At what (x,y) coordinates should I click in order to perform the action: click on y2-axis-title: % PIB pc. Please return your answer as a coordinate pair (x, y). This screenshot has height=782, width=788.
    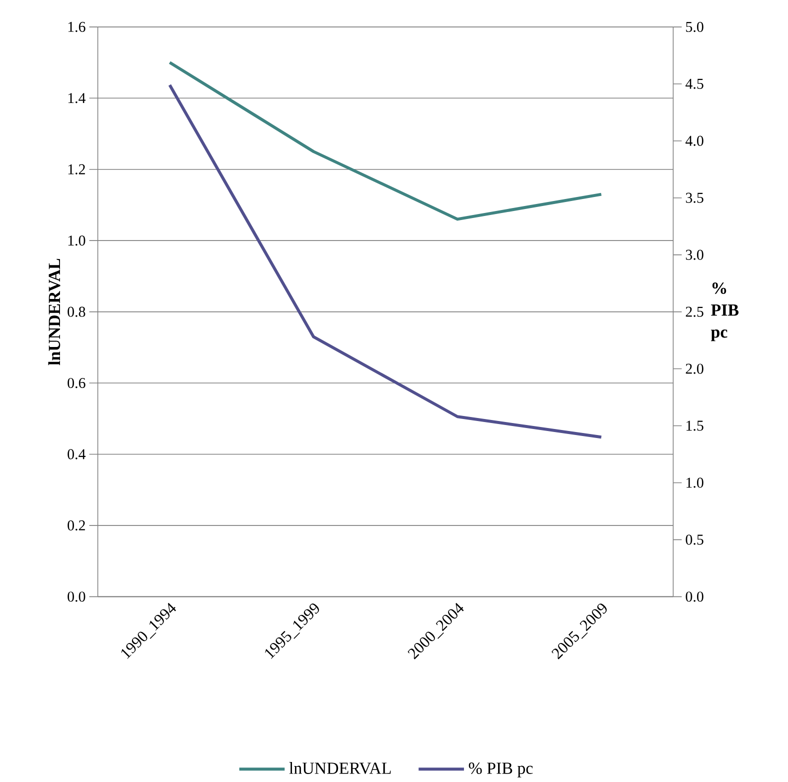
    Looking at the image, I should click on (724, 311).